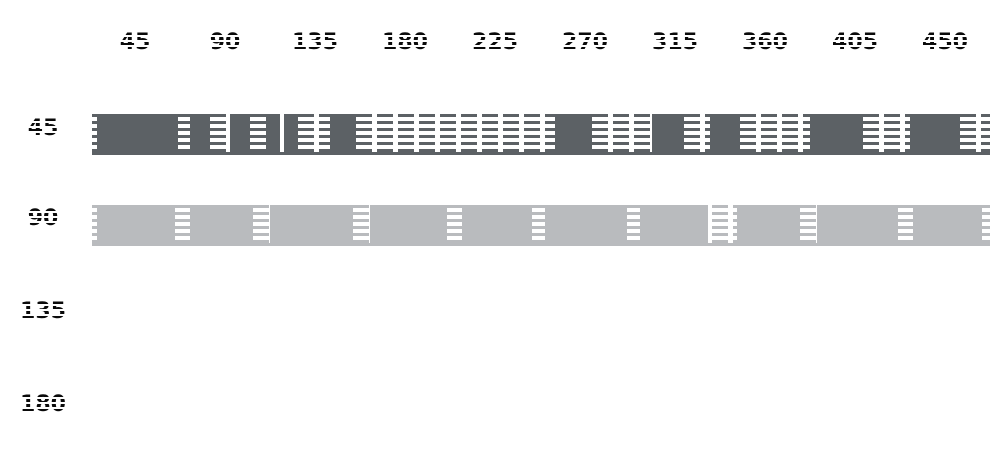 This screenshot has width=990, height=450. What do you see at coordinates (945, 42) in the screenshot?
I see `x-tick-label-450: 450` at bounding box center [945, 42].